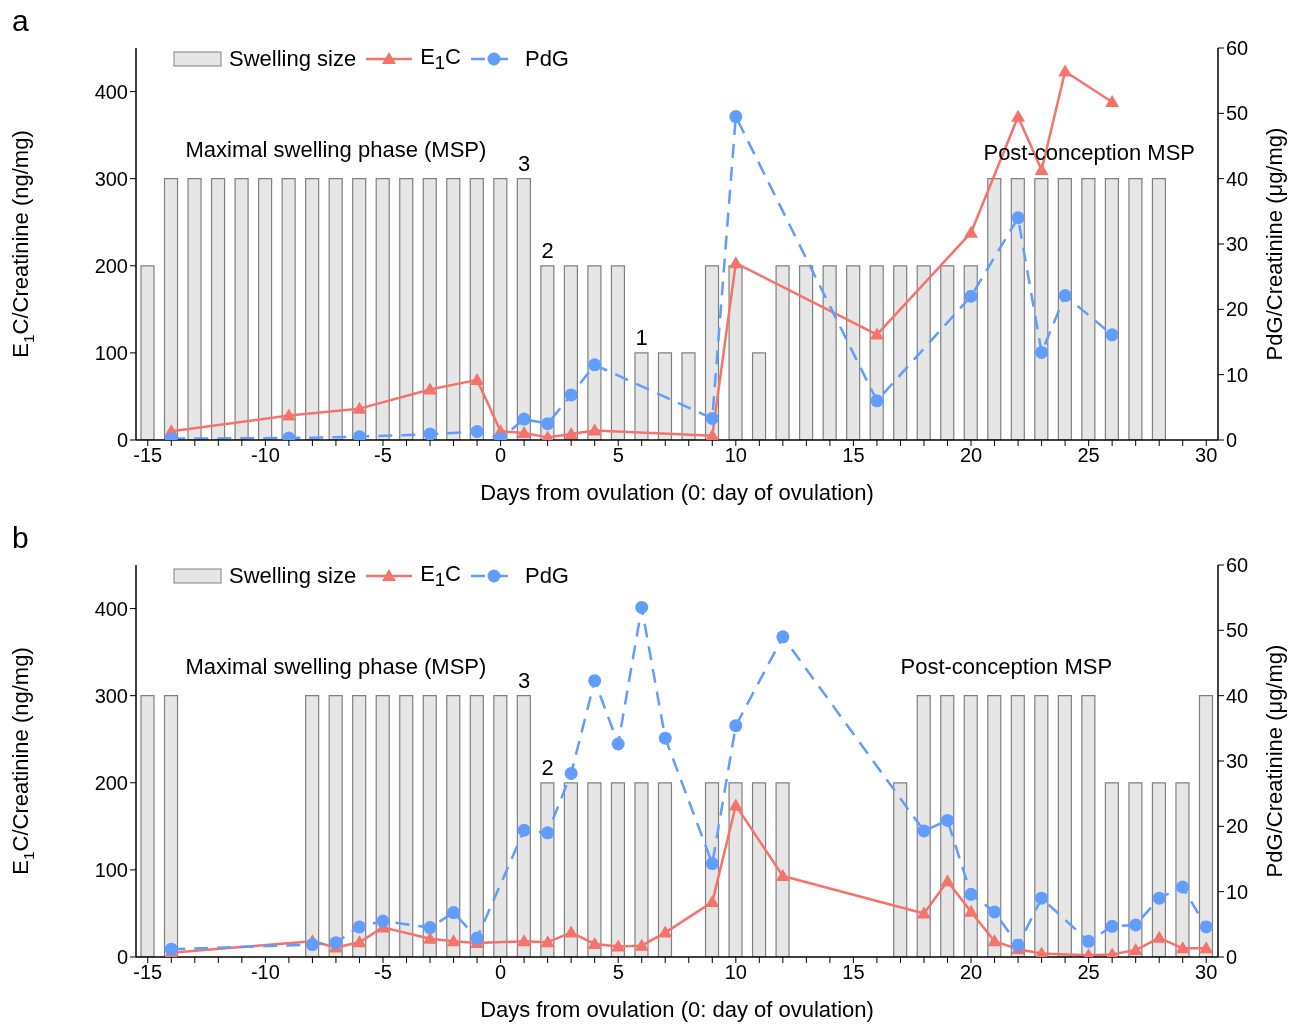 The height and width of the screenshot is (1024, 1298). What do you see at coordinates (971, 972) in the screenshot?
I see `x-tick-label: 20` at bounding box center [971, 972].